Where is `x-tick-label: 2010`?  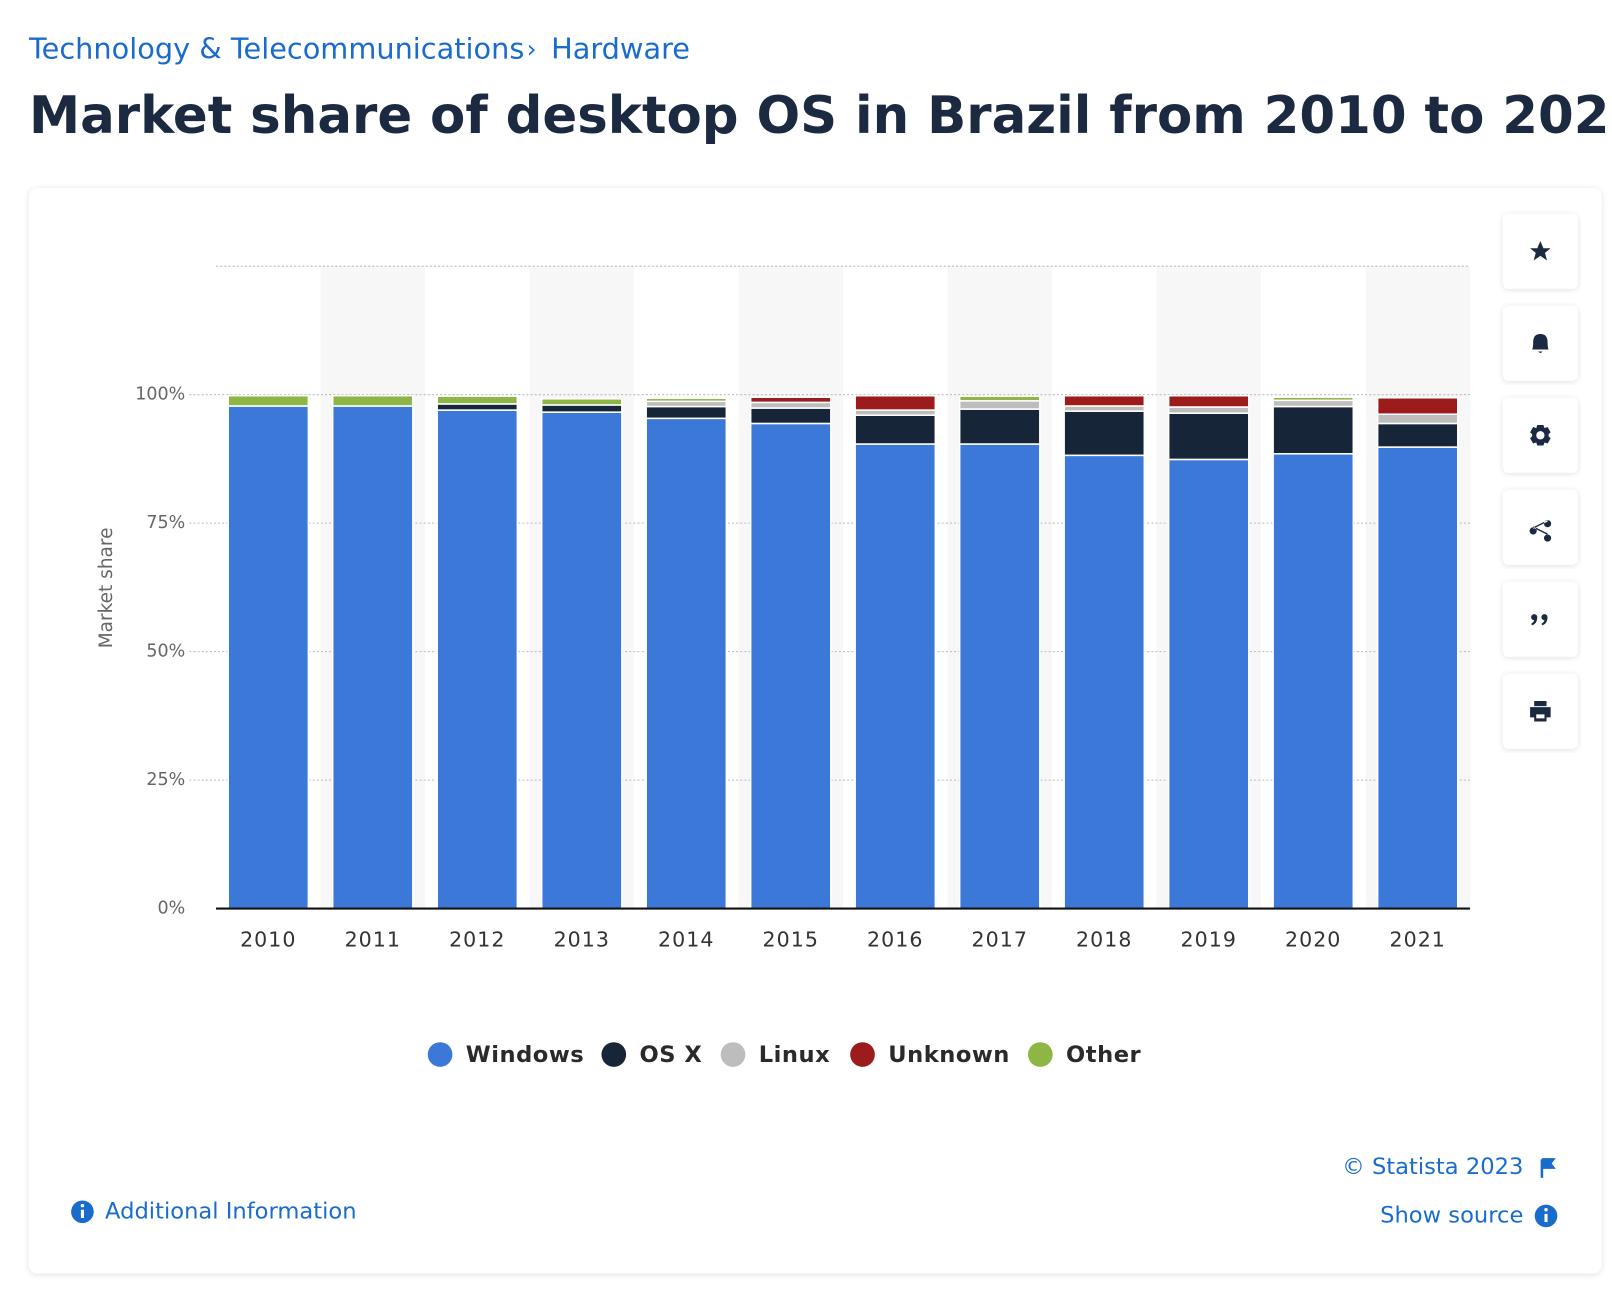
x-tick-label: 2010 is located at coordinates (268, 939).